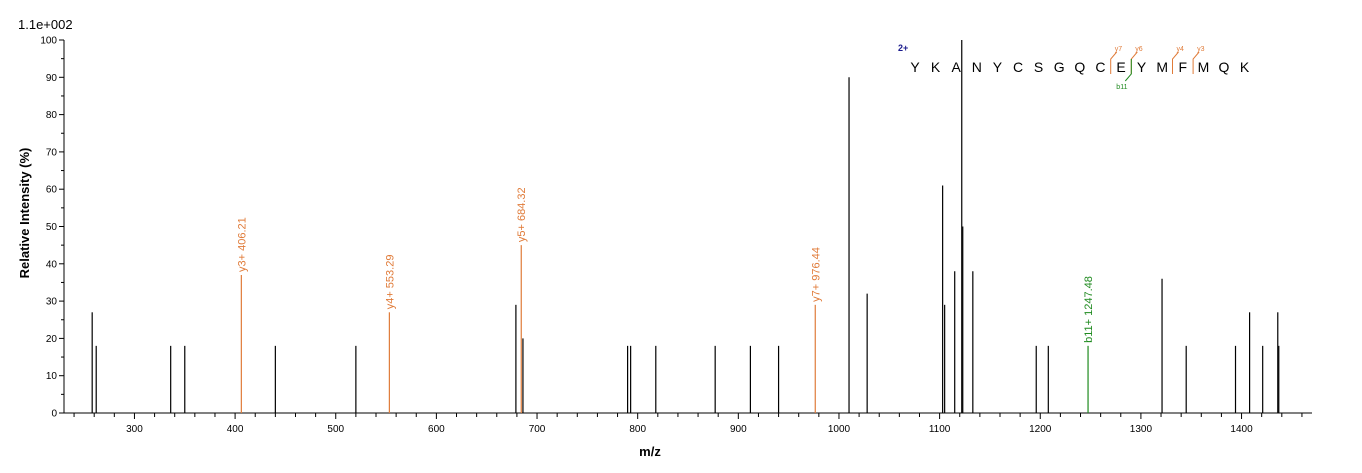 The width and height of the screenshot is (1362, 473). Describe the element at coordinates (940, 429) in the screenshot. I see `x-tick-label: 1100` at that location.